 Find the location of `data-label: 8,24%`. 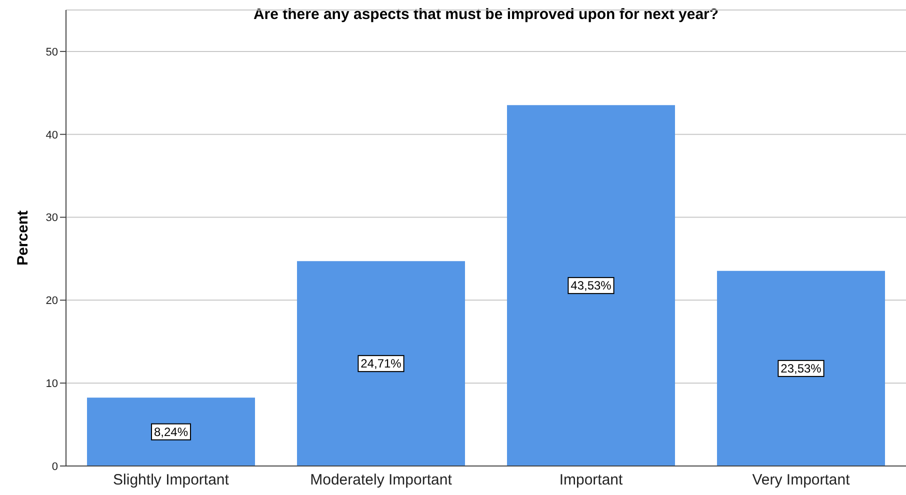

data-label: 8,24% is located at coordinates (171, 431).